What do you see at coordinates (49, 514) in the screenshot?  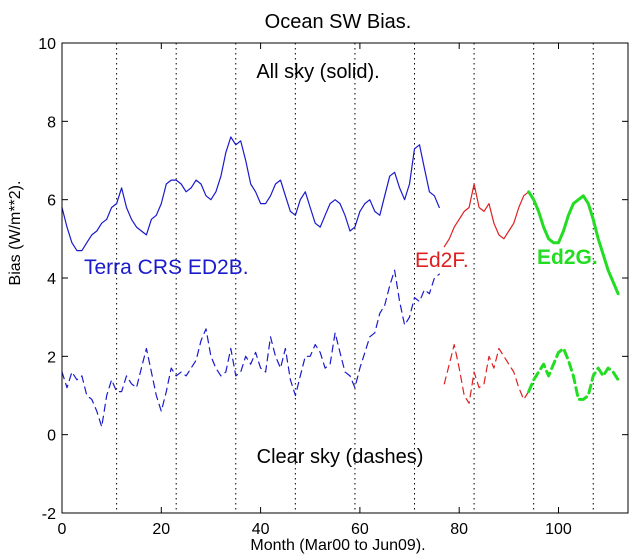 I see `y-tick-label: -2` at bounding box center [49, 514].